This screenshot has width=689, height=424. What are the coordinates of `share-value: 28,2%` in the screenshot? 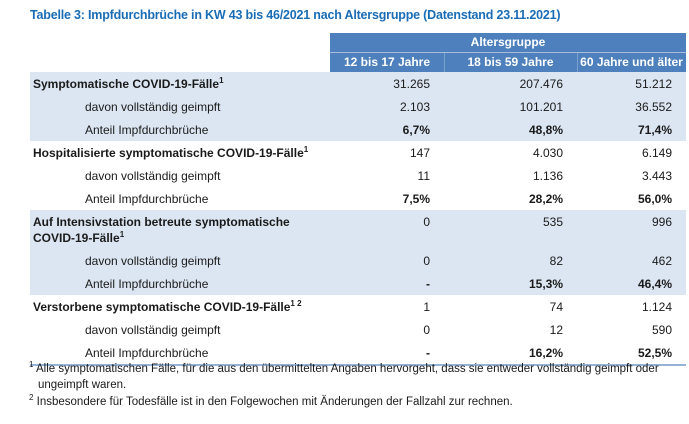 It's located at (545, 198).